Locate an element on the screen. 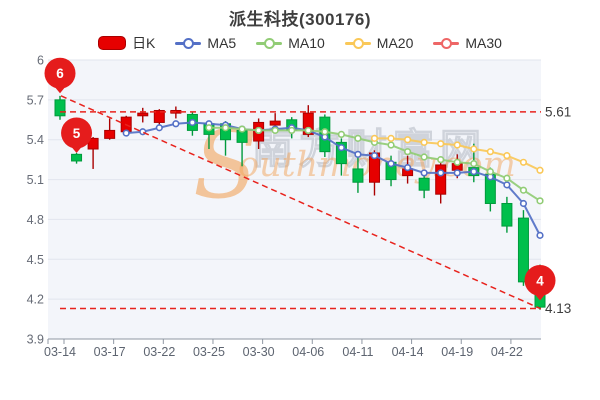  ma20-line is located at coordinates (457, 154).